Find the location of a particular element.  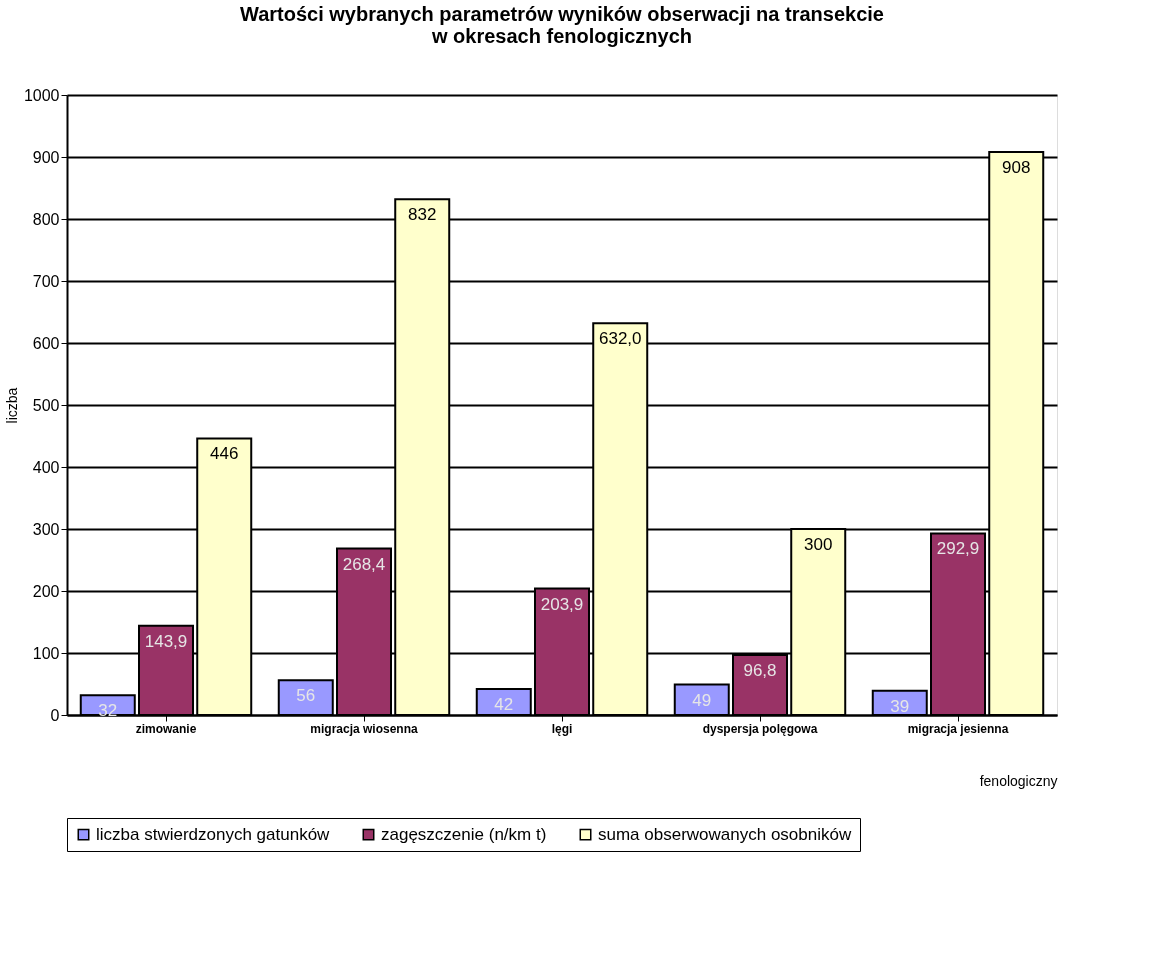

y-tick-label: 500 is located at coordinates (46, 405).